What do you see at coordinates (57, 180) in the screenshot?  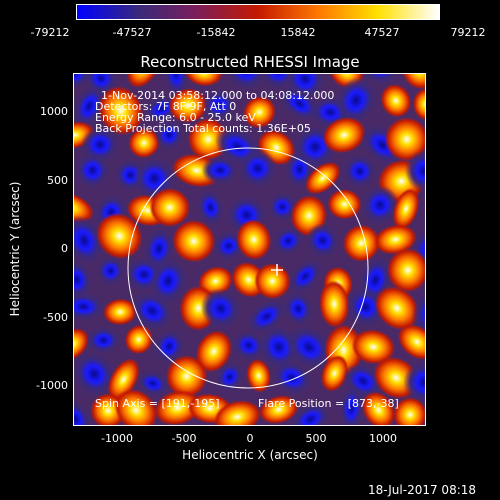 I see `y-tick: 500` at bounding box center [57, 180].